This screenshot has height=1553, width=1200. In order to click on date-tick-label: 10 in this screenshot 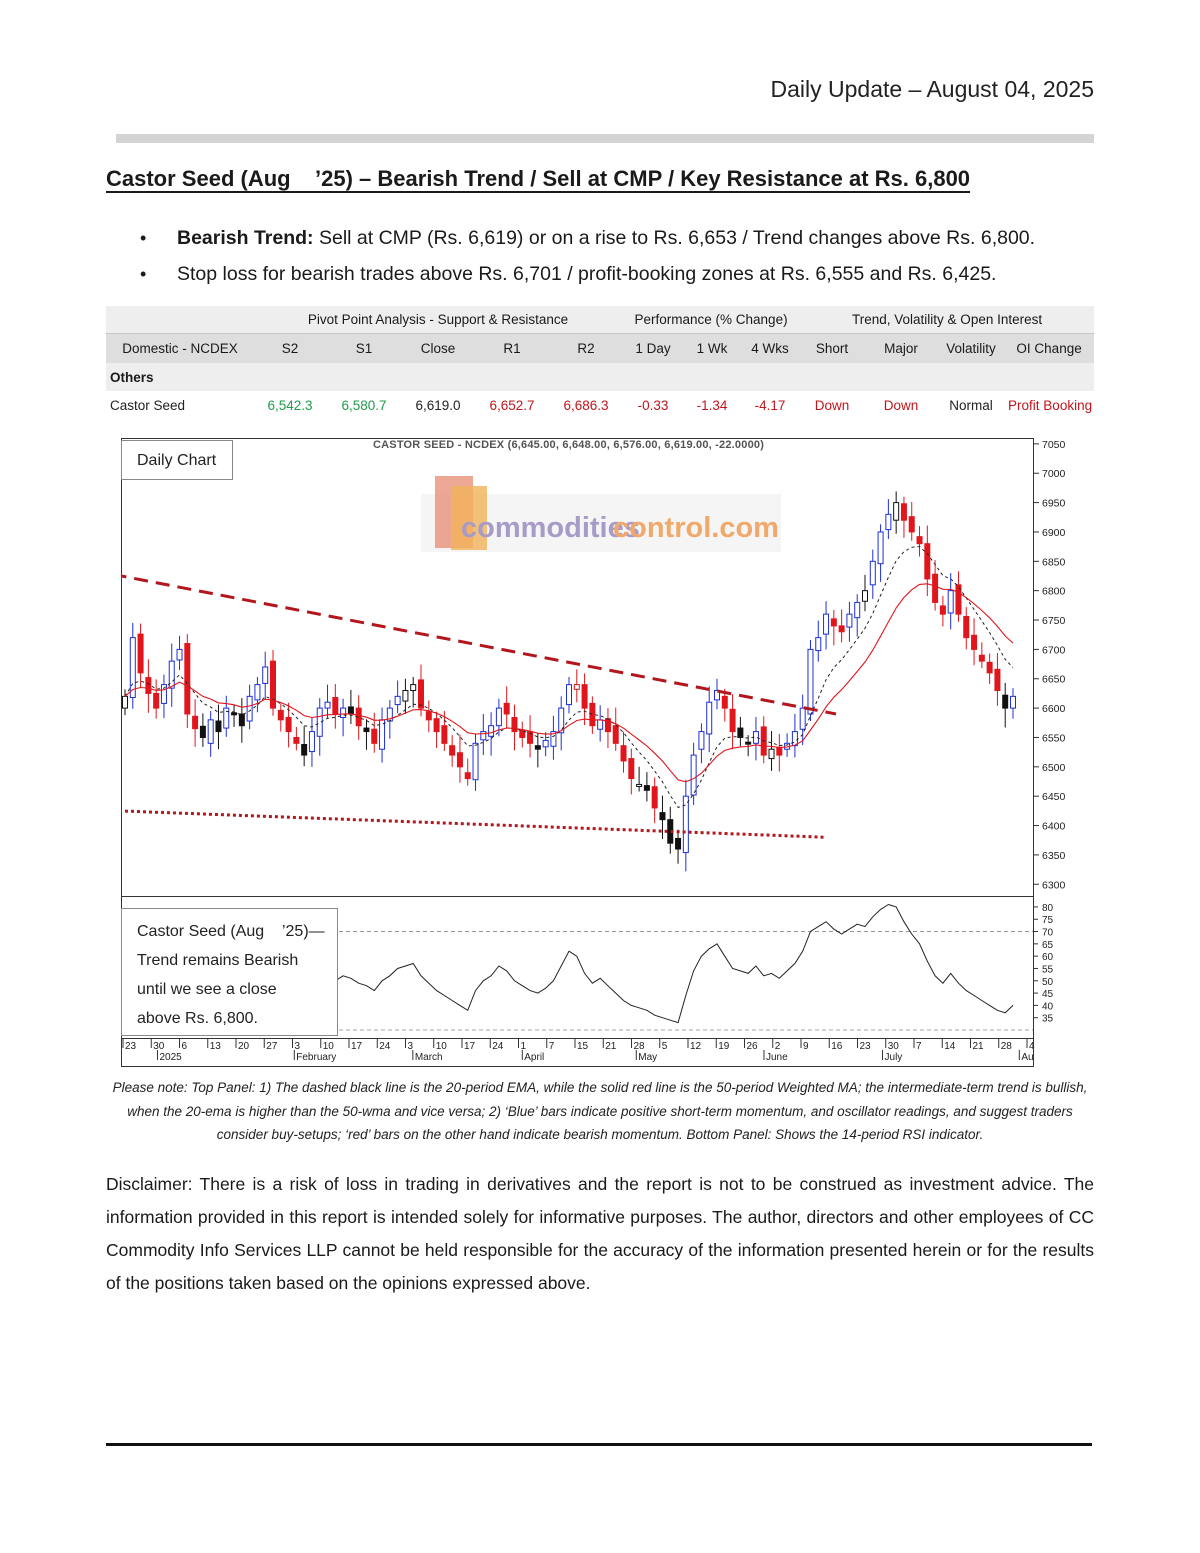, I will do `click(329, 1046)`.